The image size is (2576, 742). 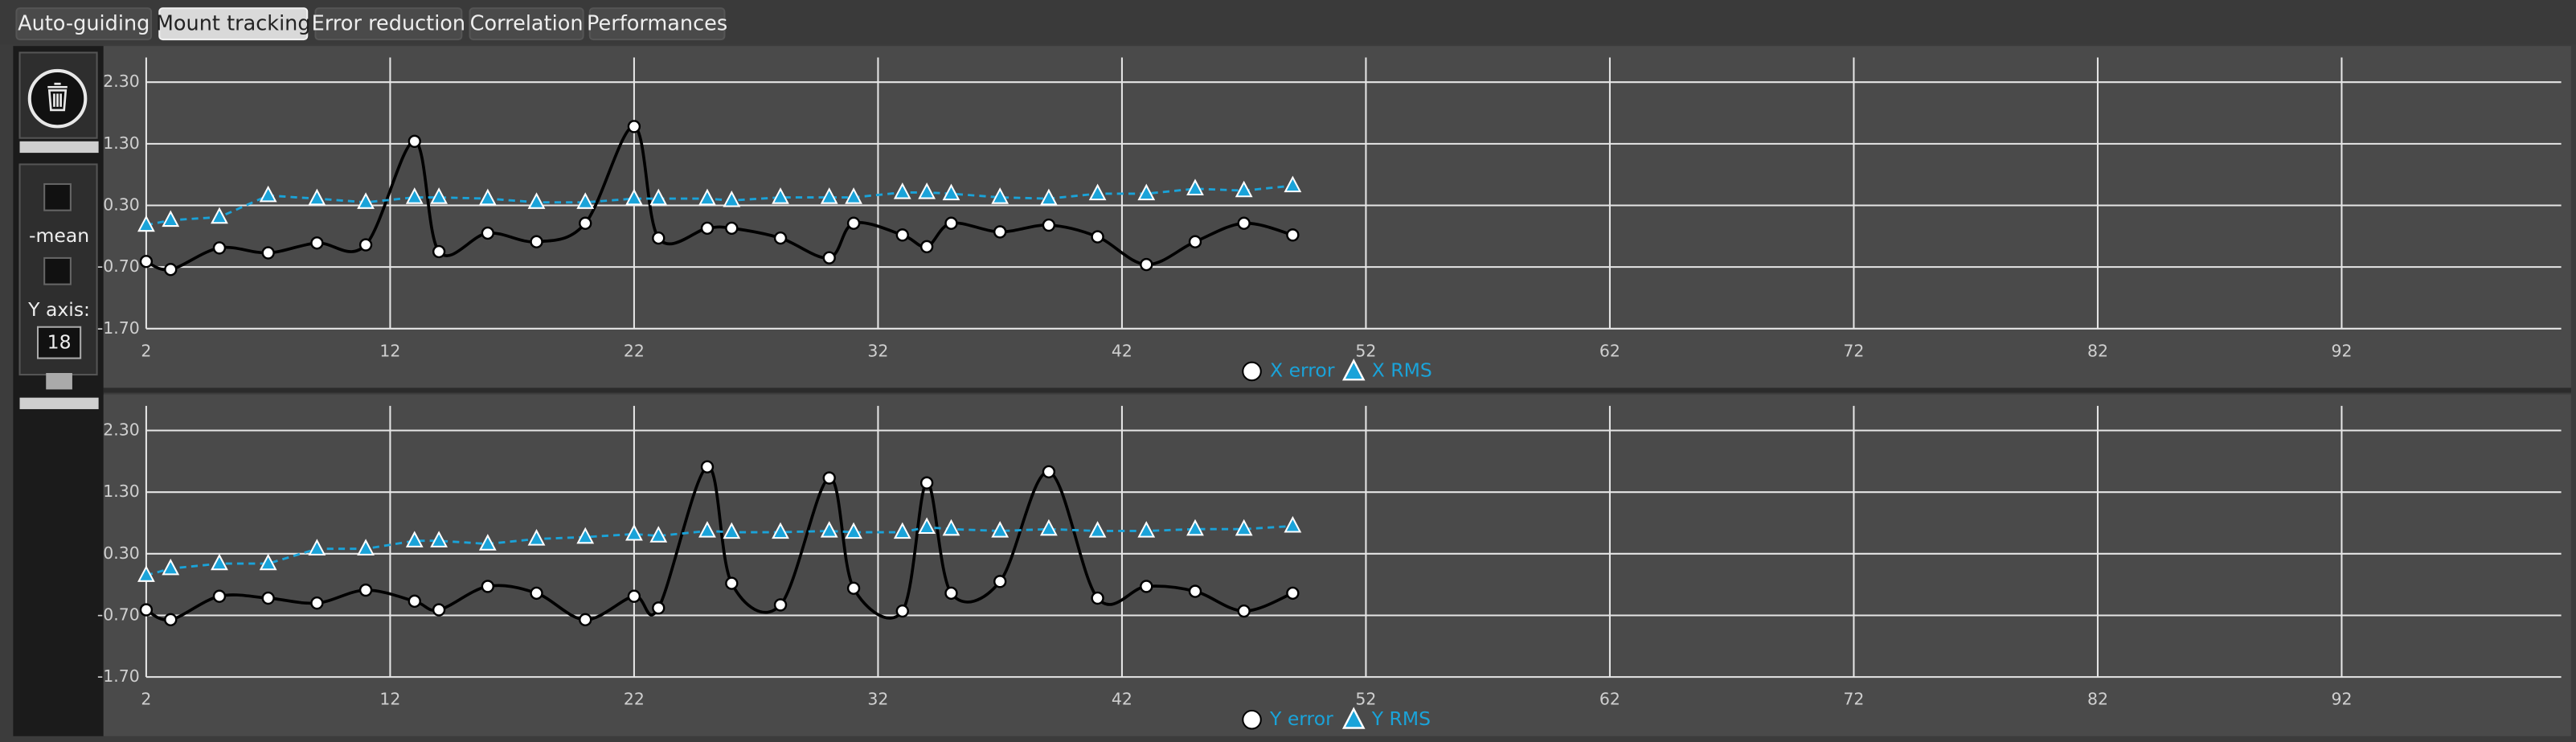 What do you see at coordinates (1337, 390) in the screenshot?
I see `splitter` at bounding box center [1337, 390].